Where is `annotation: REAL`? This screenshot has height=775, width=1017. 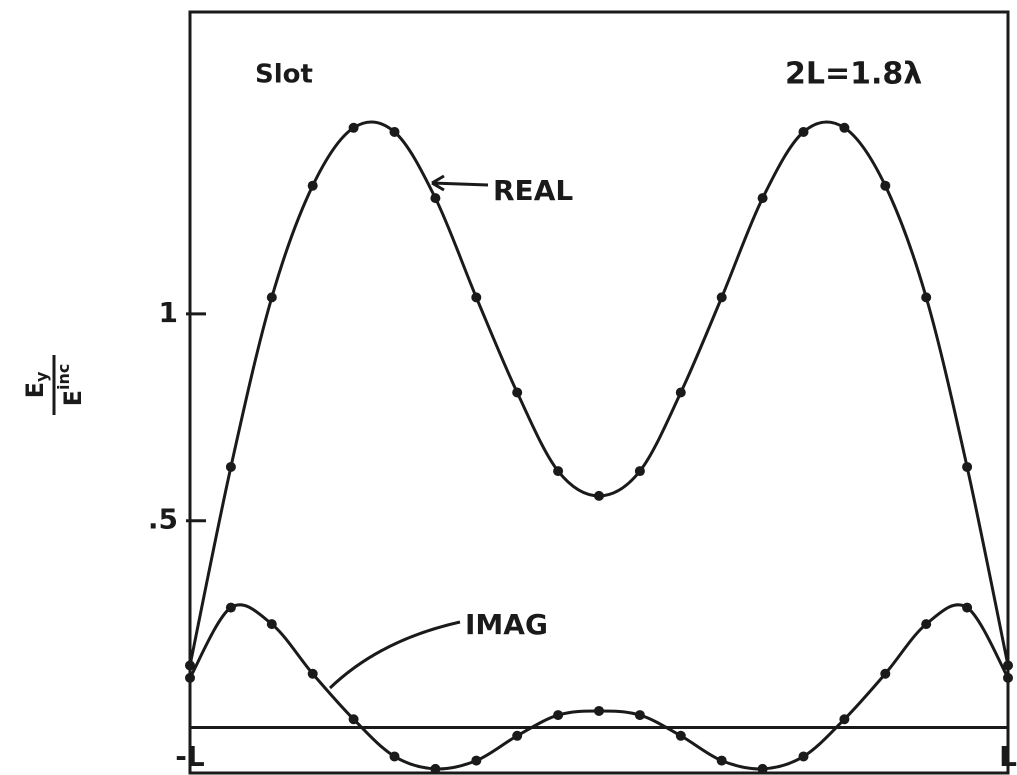 annotation: REAL is located at coordinates (533, 190).